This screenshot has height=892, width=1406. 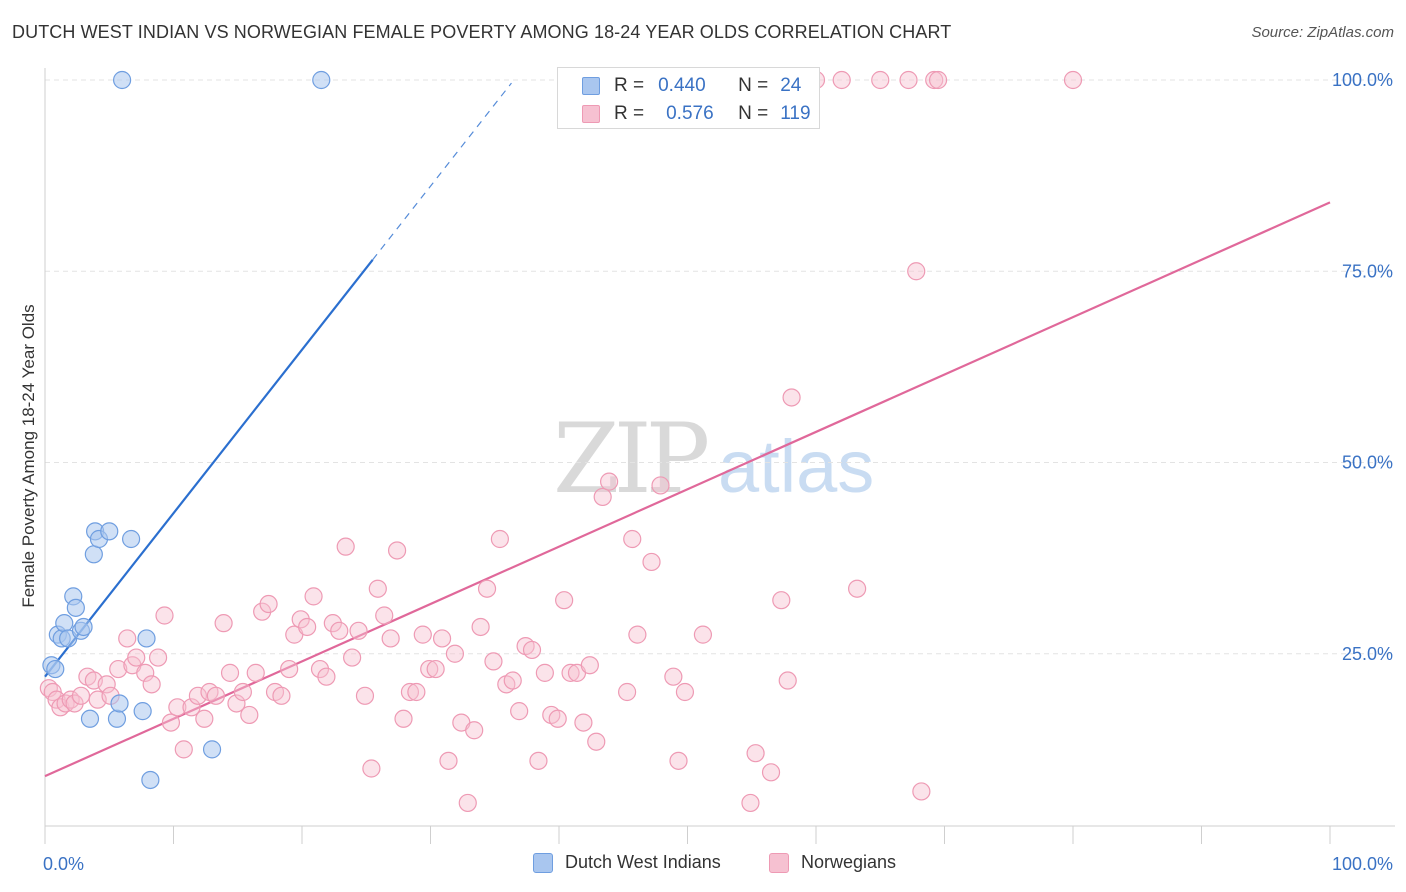 I want to click on dutch-swatch, so click(x=591, y=86).